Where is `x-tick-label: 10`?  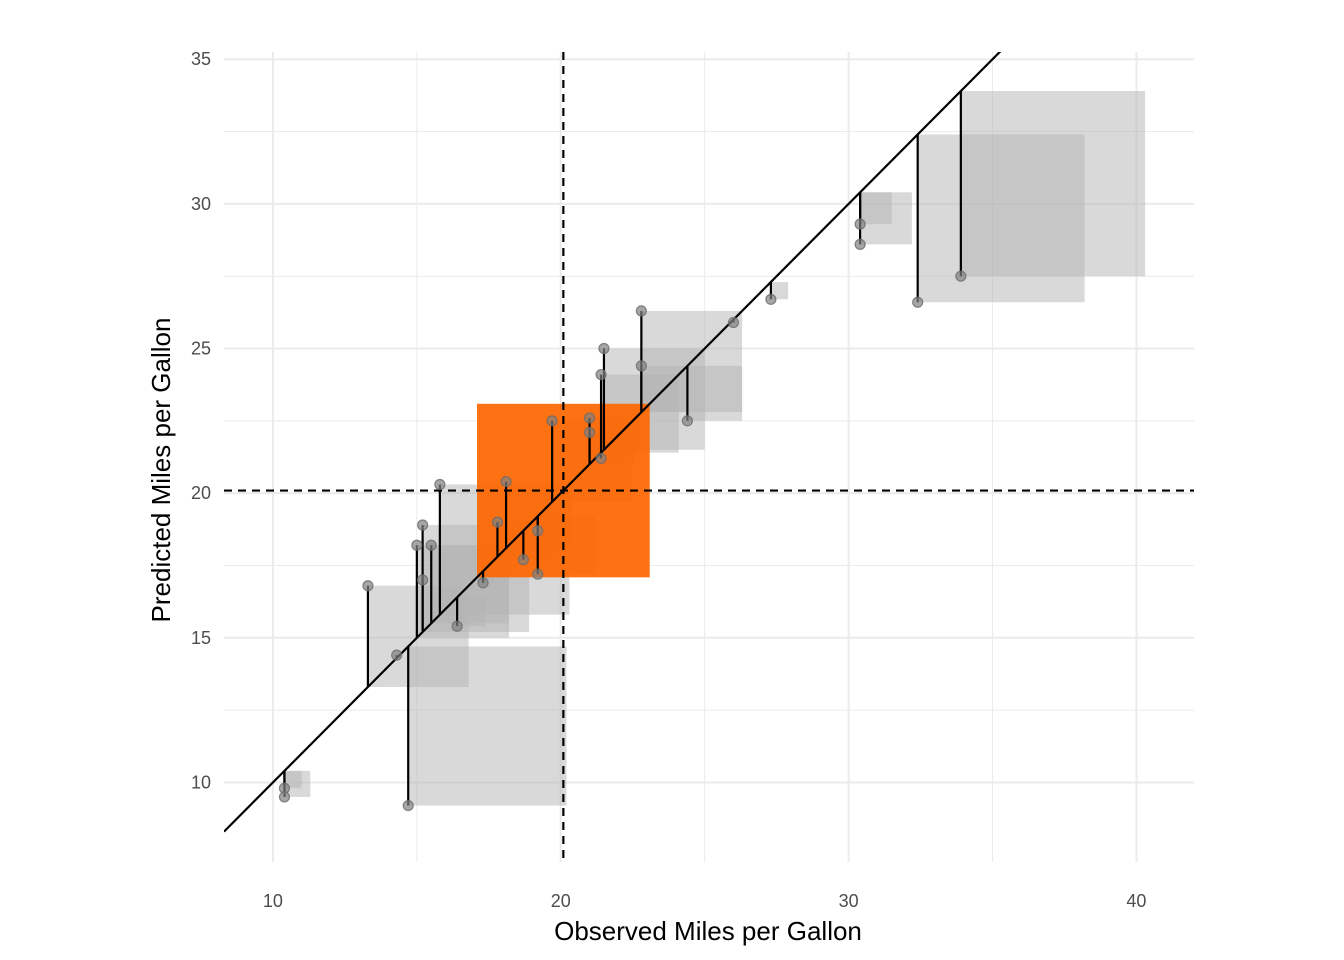
x-tick-label: 10 is located at coordinates (273, 901).